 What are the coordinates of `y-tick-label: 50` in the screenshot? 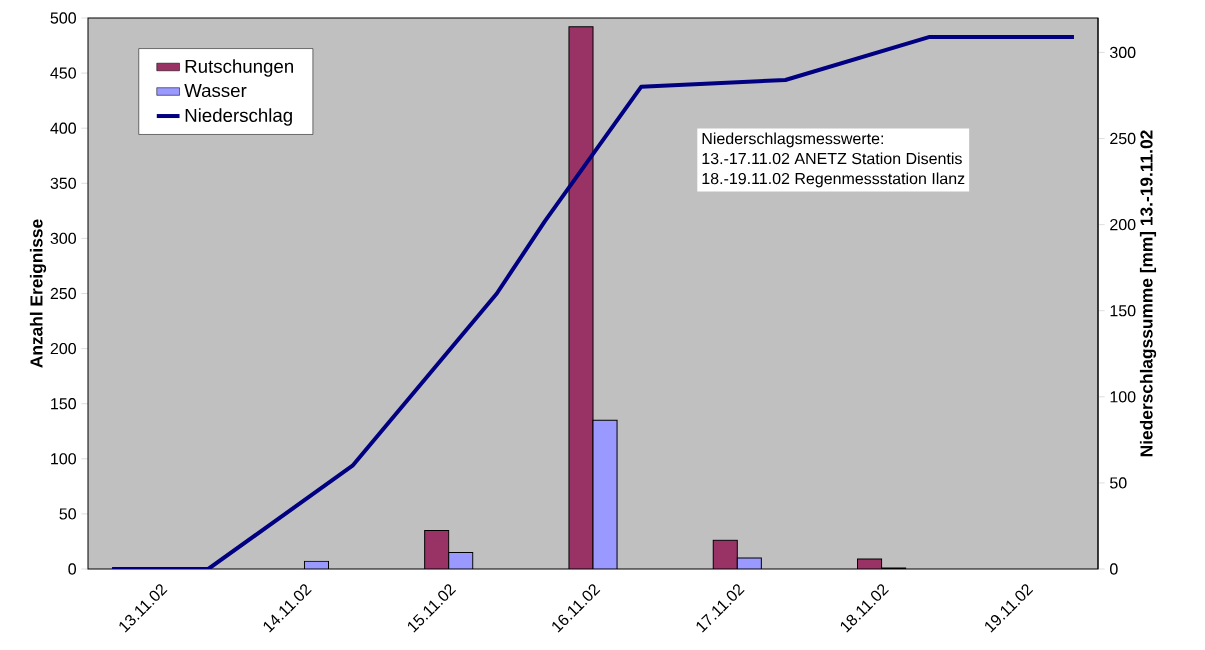 It's located at (68, 514).